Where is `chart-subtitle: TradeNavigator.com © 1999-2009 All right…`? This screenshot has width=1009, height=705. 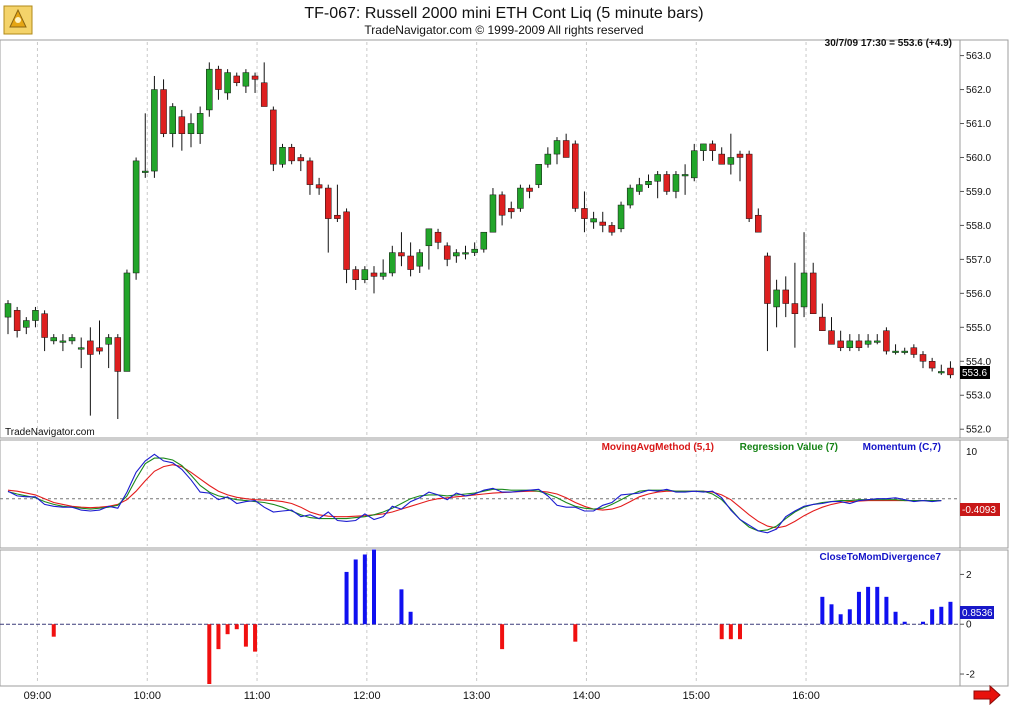 chart-subtitle: TradeNavigator.com © 1999-2009 All right… is located at coordinates (503, 30).